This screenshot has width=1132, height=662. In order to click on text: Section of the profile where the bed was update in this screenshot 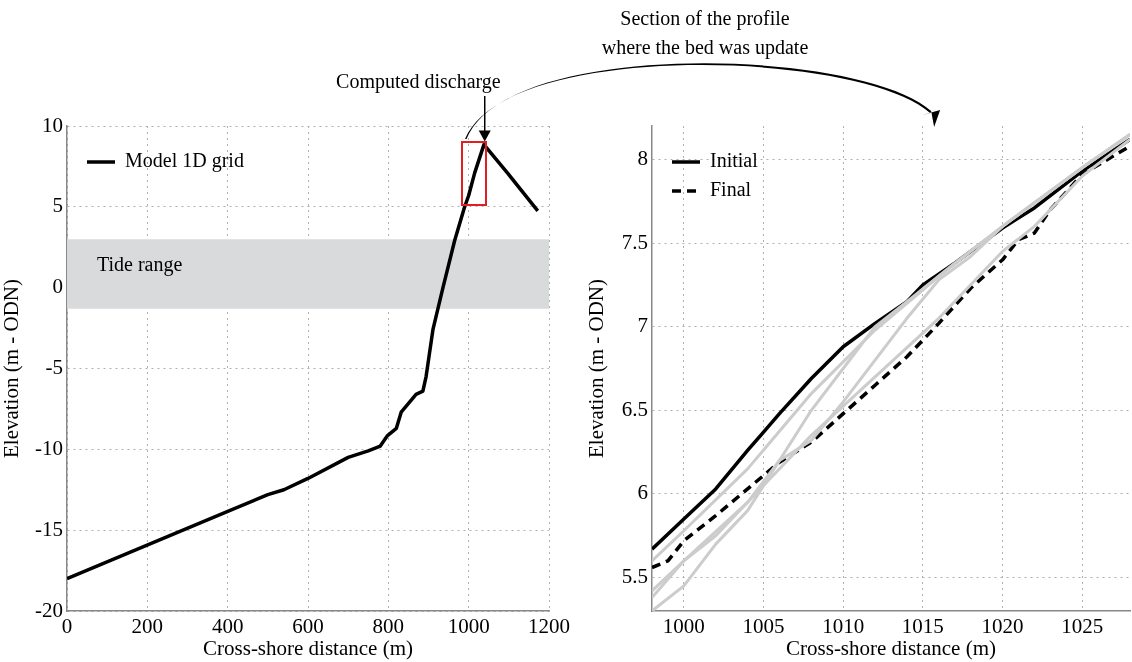, I will do `click(705, 33)`.